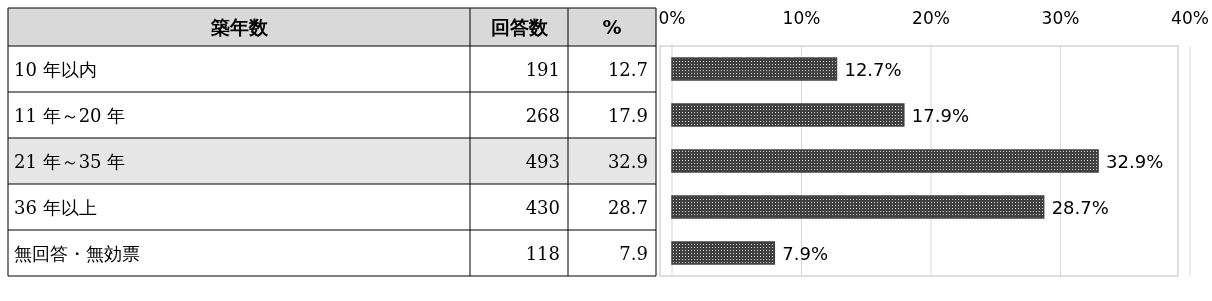  Describe the element at coordinates (542, 161) in the screenshot. I see `data-label: 493` at that location.